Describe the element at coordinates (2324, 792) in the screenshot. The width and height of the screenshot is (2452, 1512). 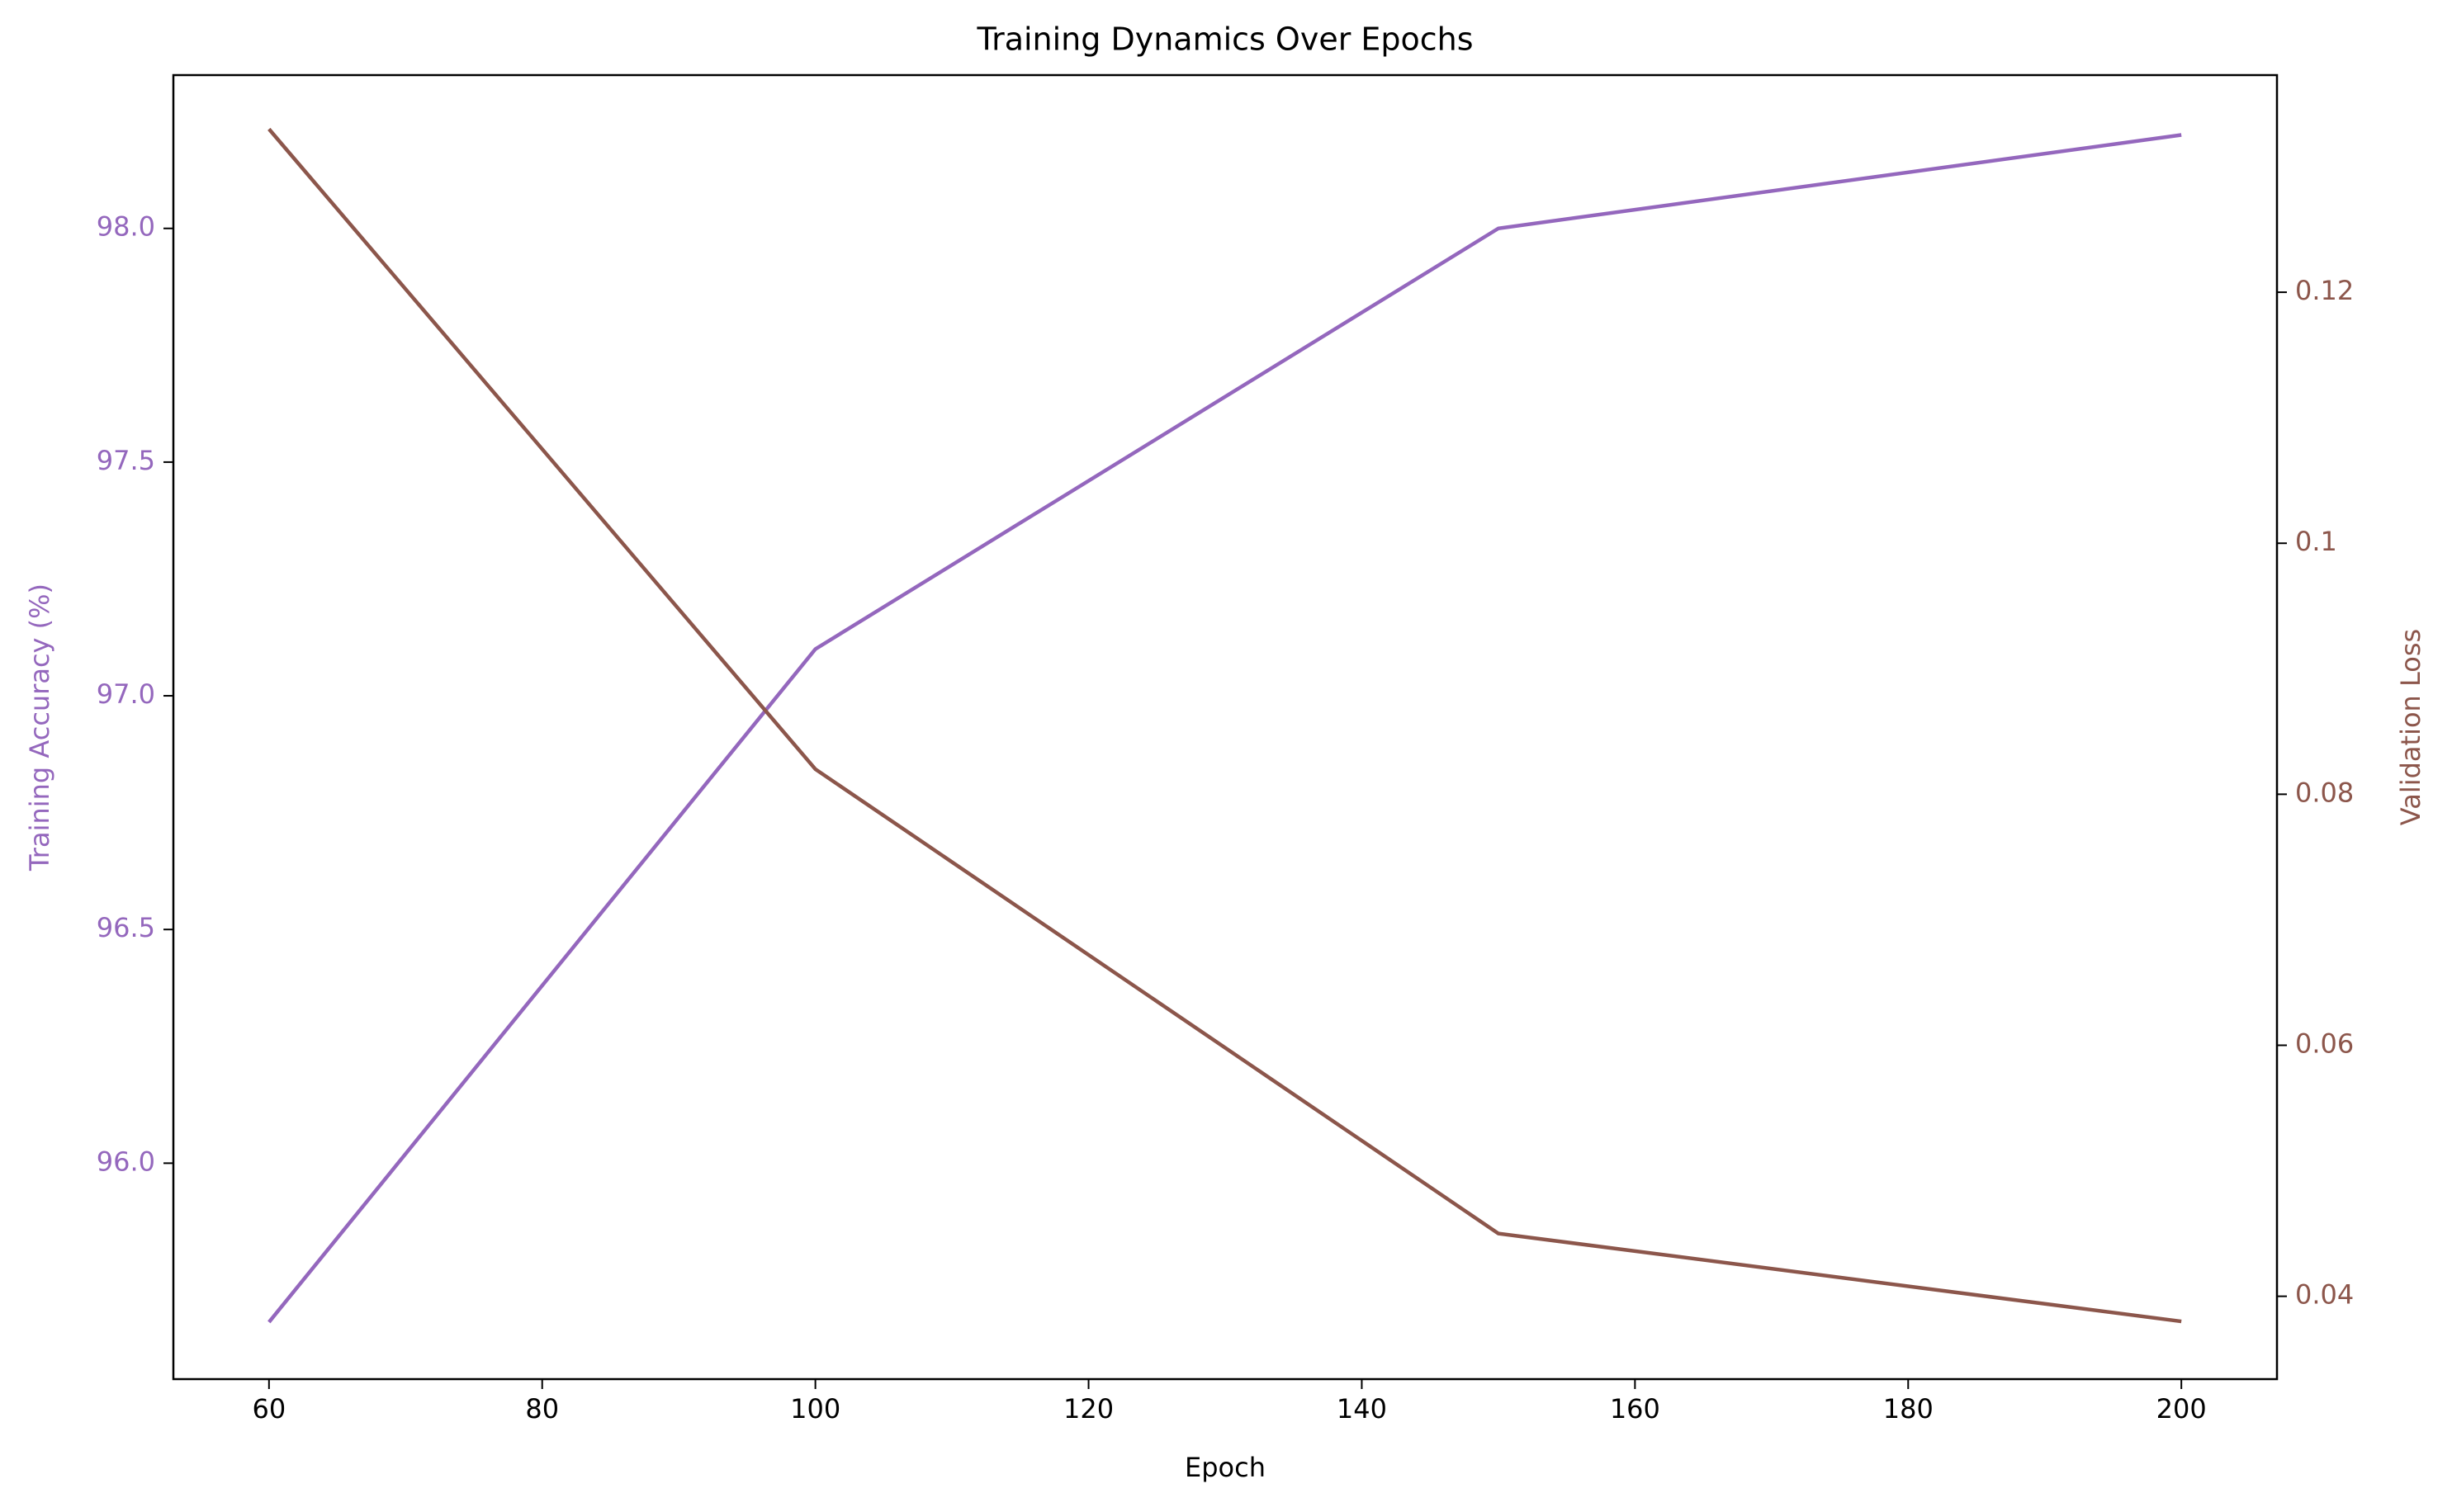
I see `y2-tick-label: 0.08` at that location.